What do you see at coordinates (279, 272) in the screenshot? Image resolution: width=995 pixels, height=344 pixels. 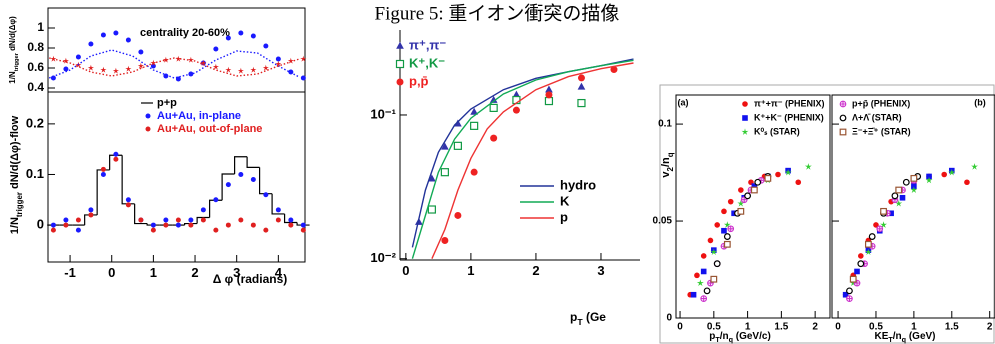 I see `x-tick-label: 4` at bounding box center [279, 272].